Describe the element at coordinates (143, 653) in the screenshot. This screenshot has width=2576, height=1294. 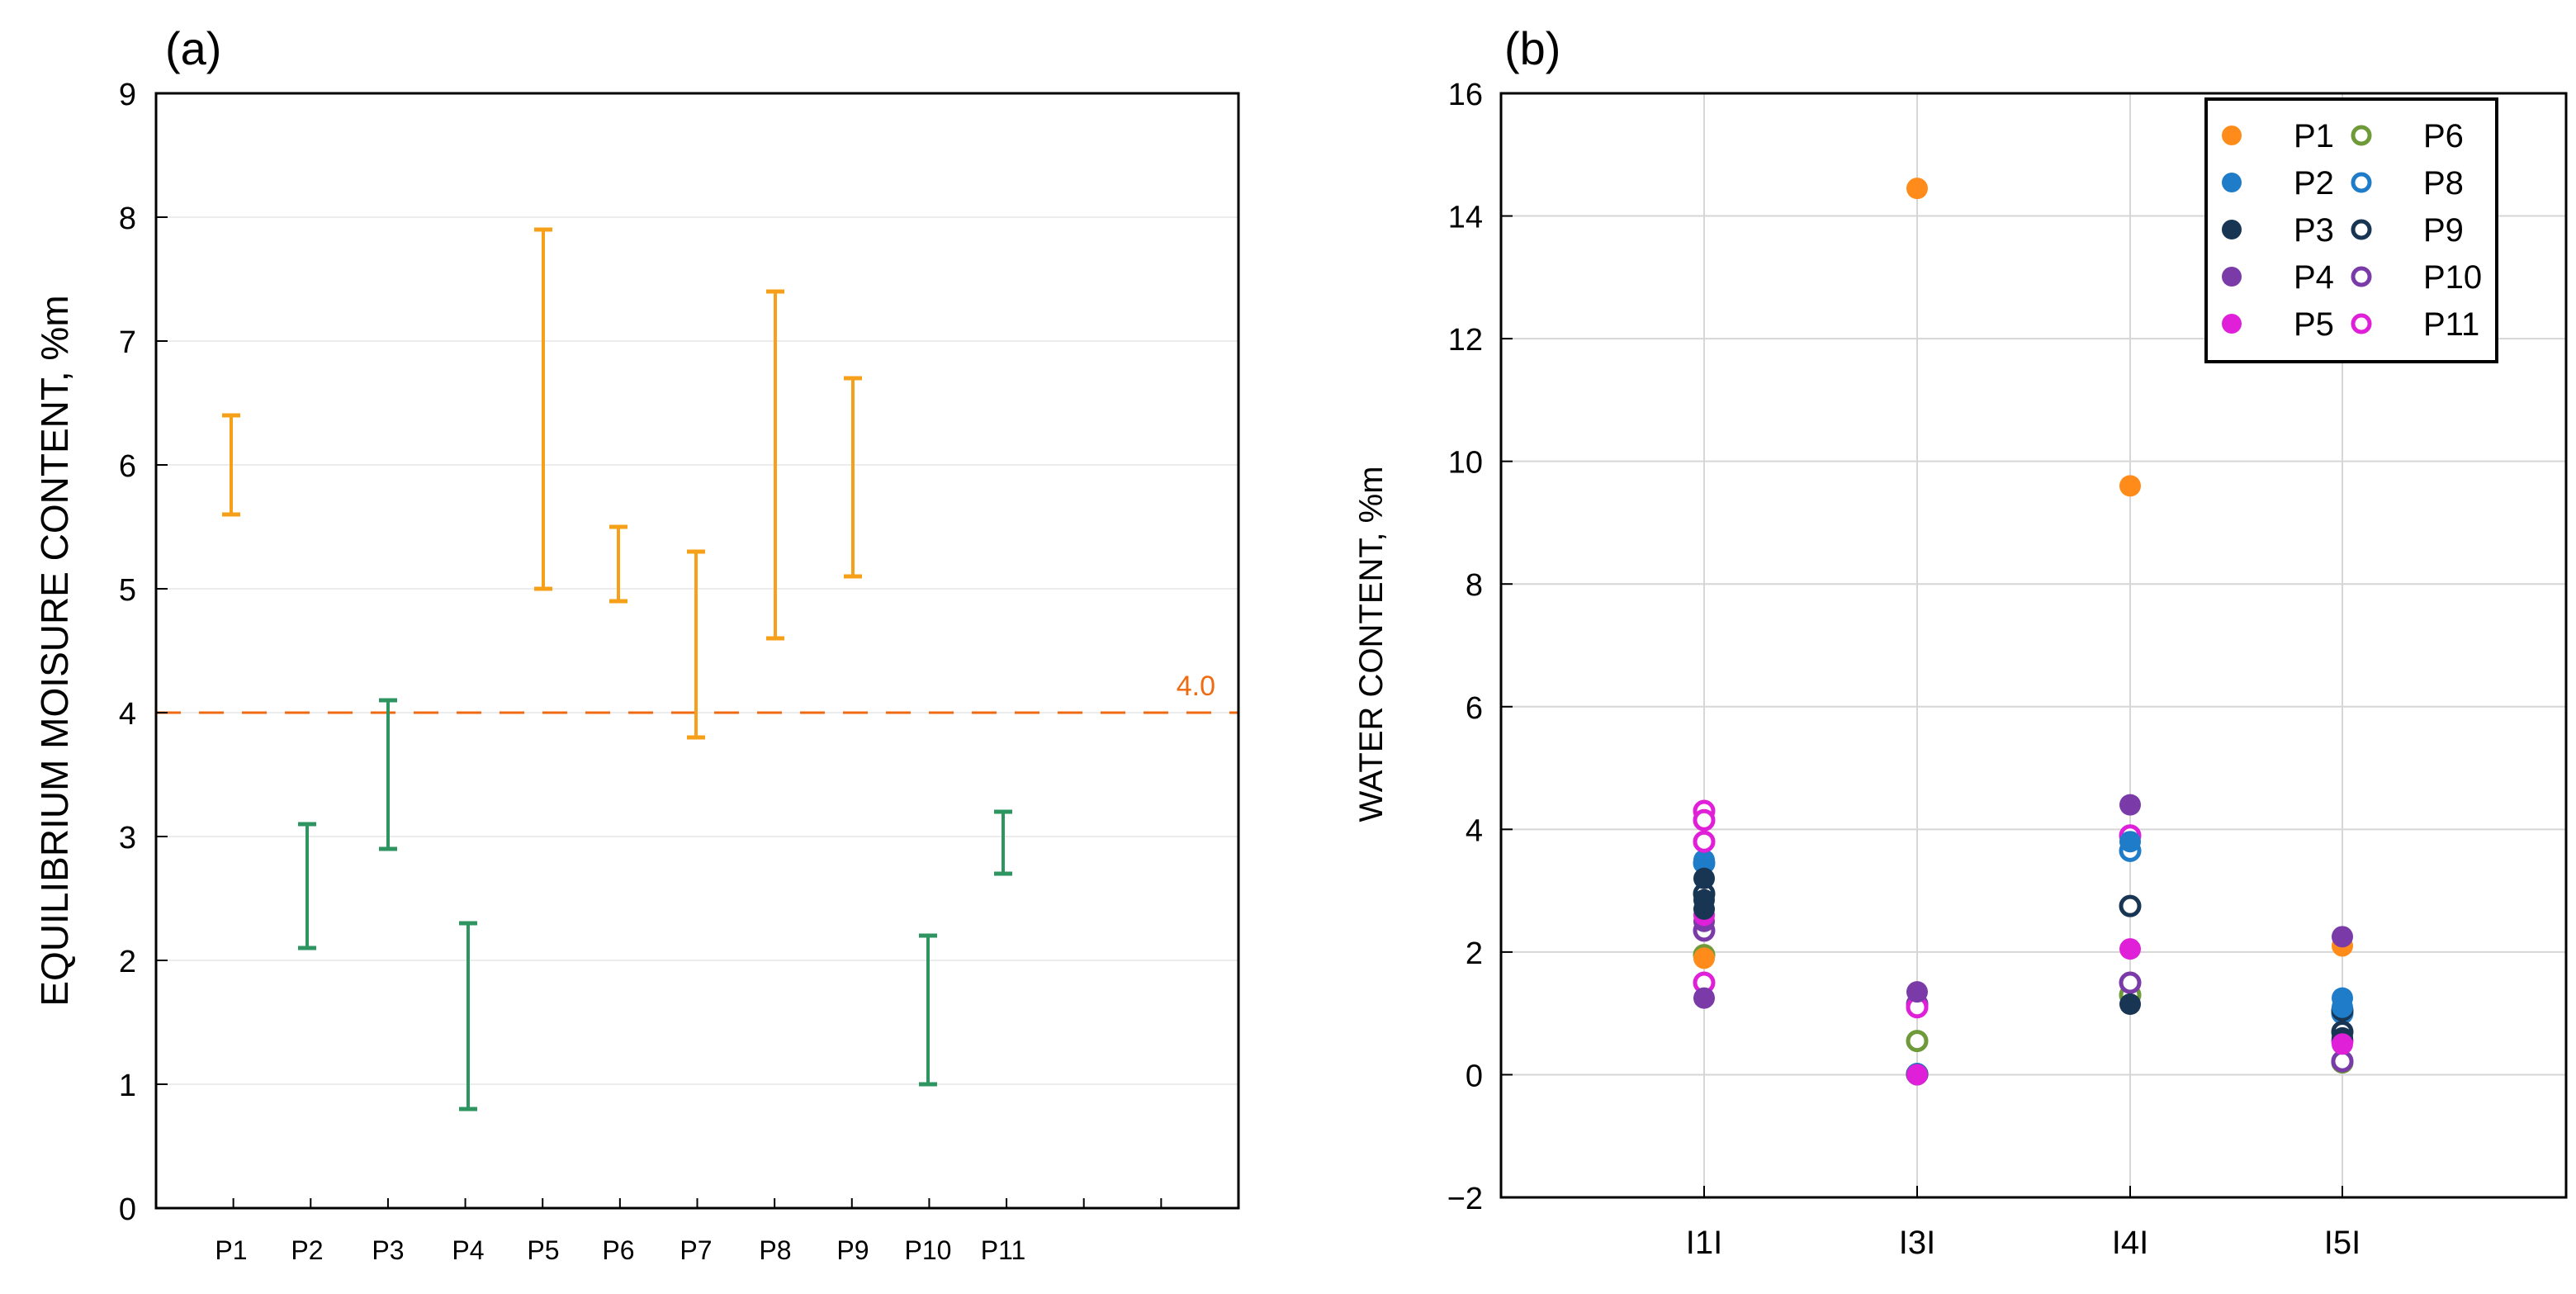
I see `panel-a-y-ticks: 0 1 2 3 4 5 6 7 8 9` at that location.